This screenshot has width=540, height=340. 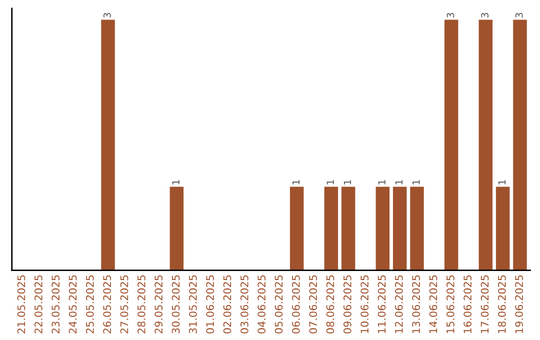 What do you see at coordinates (278, 304) in the screenshot?
I see `x-tick-label: 05.06.2025` at bounding box center [278, 304].